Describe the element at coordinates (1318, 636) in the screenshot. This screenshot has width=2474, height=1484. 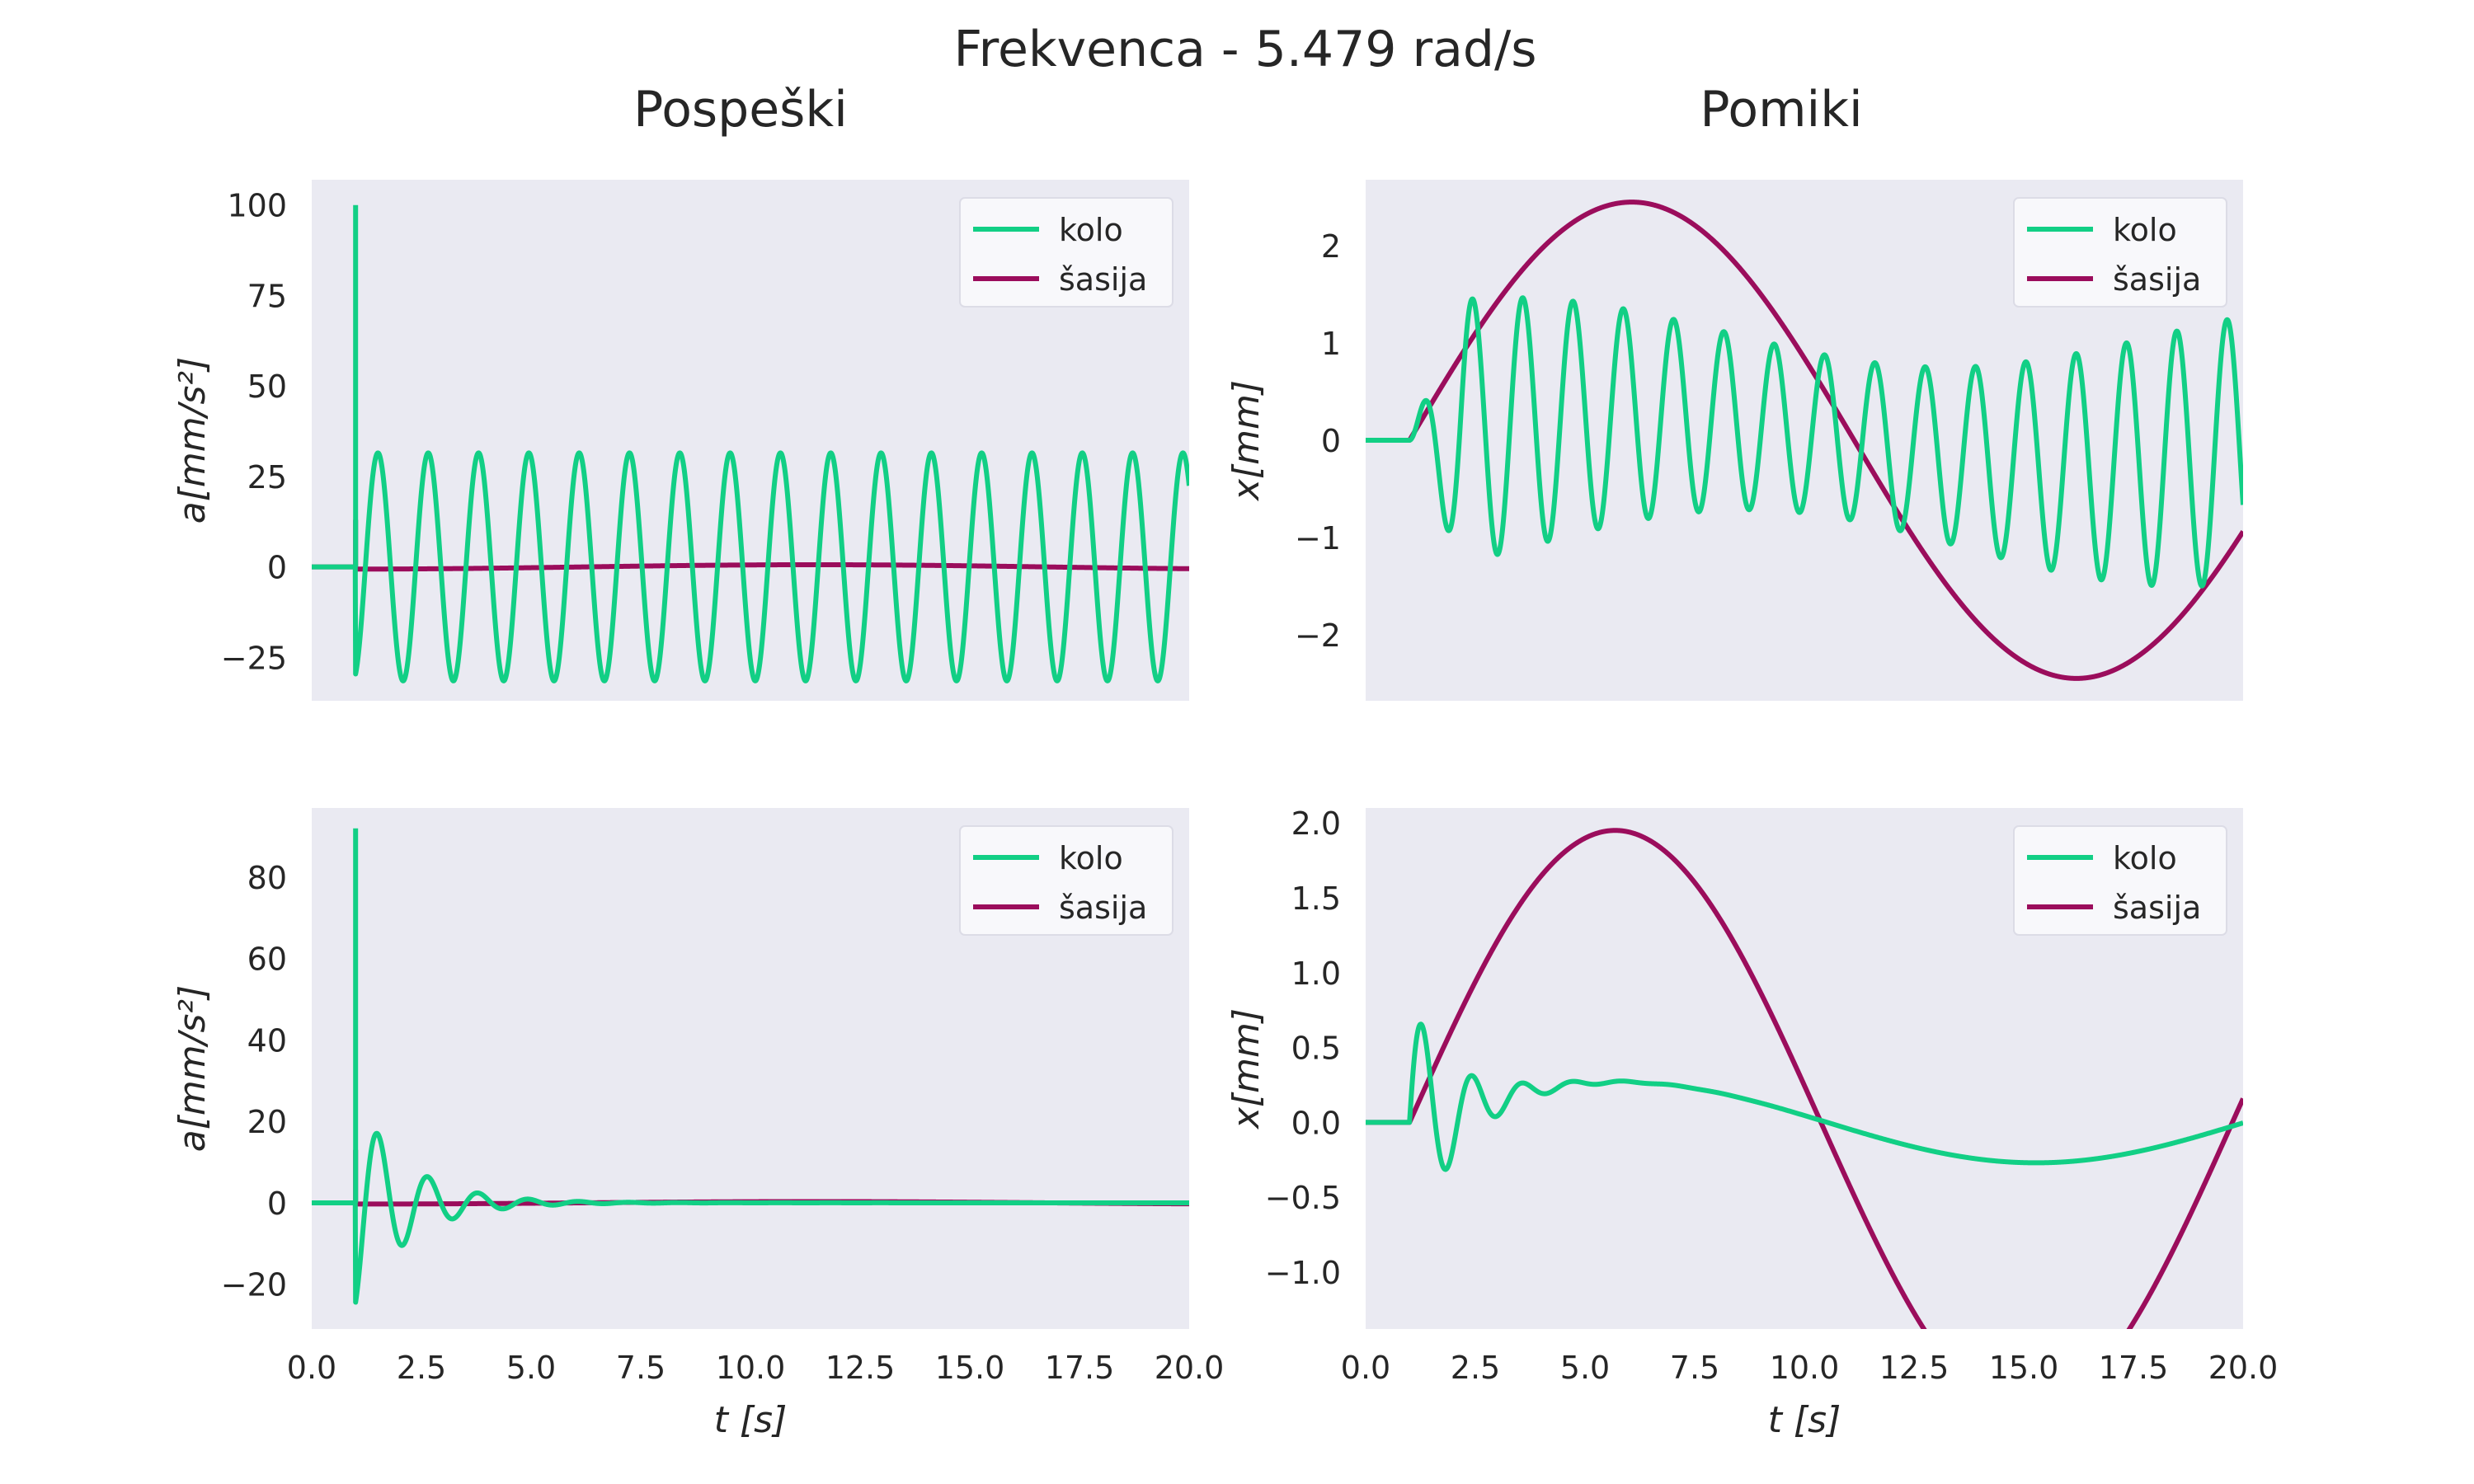
I see `y-tick-label: −2` at that location.